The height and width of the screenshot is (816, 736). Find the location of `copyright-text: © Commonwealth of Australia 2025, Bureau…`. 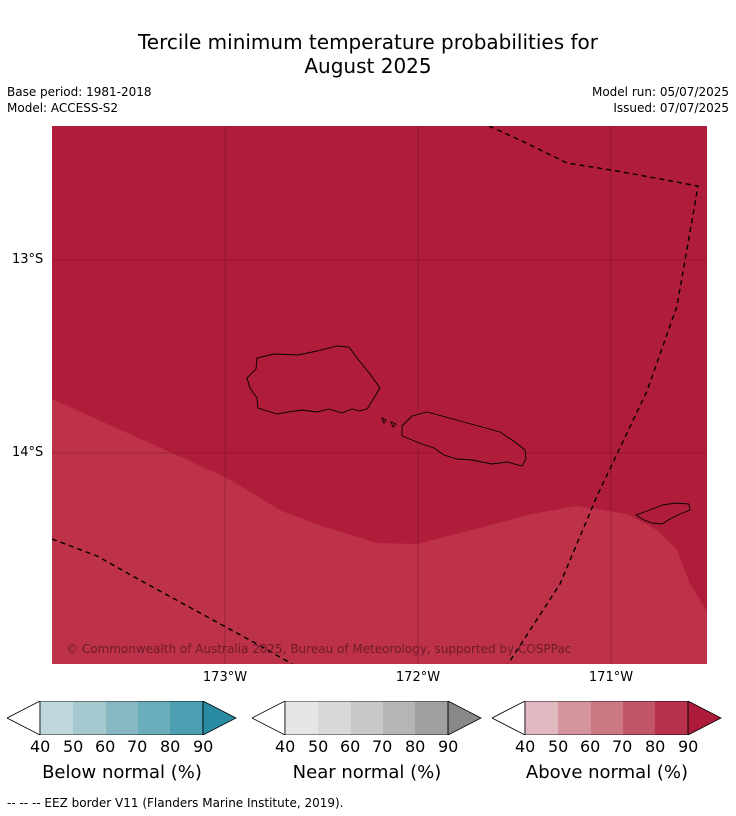

copyright-text: © Commonwealth of Australia 2025, Bureau… is located at coordinates (318, 649).